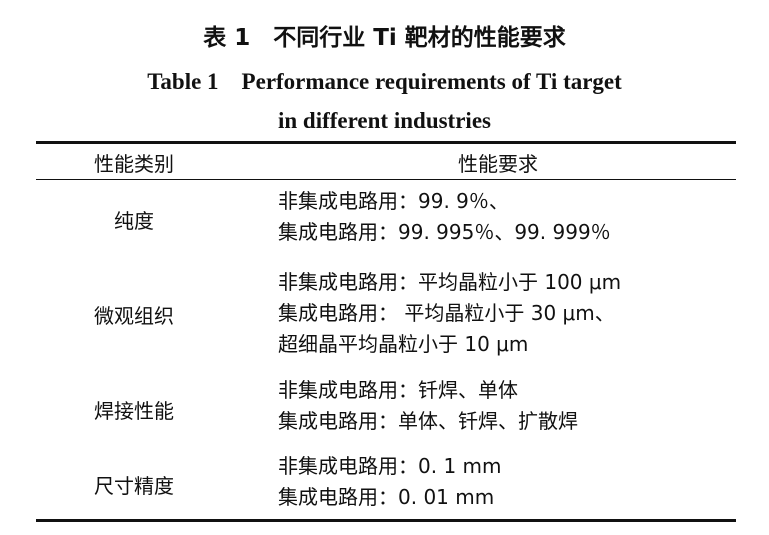 Image resolution: width=769 pixels, height=535 pixels. Describe the element at coordinates (428, 421) in the screenshot. I see `requirement-line: 集成电路用：单体、钎焊、扩散焊` at that location.